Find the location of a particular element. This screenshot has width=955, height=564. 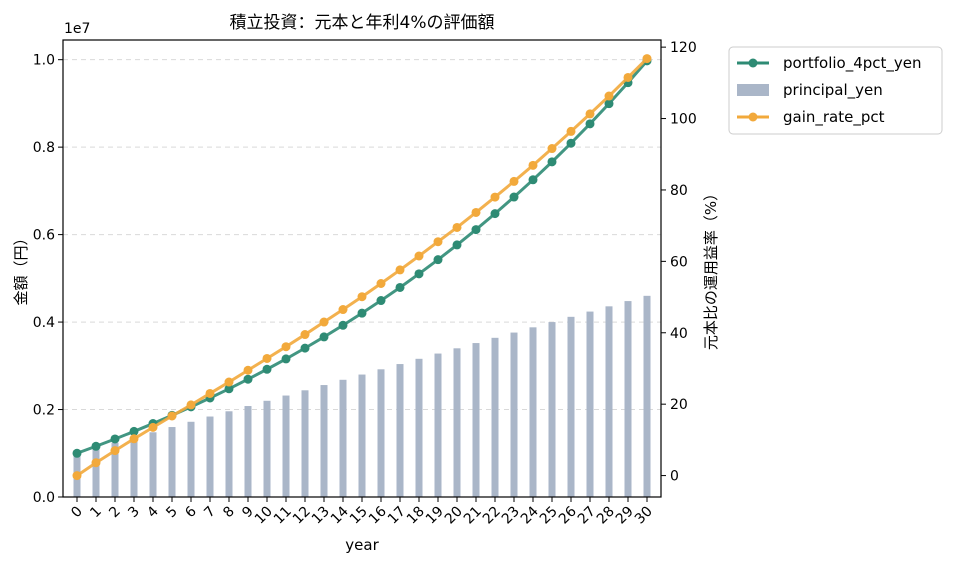

x-tick-label: 1 is located at coordinates (96, 513).